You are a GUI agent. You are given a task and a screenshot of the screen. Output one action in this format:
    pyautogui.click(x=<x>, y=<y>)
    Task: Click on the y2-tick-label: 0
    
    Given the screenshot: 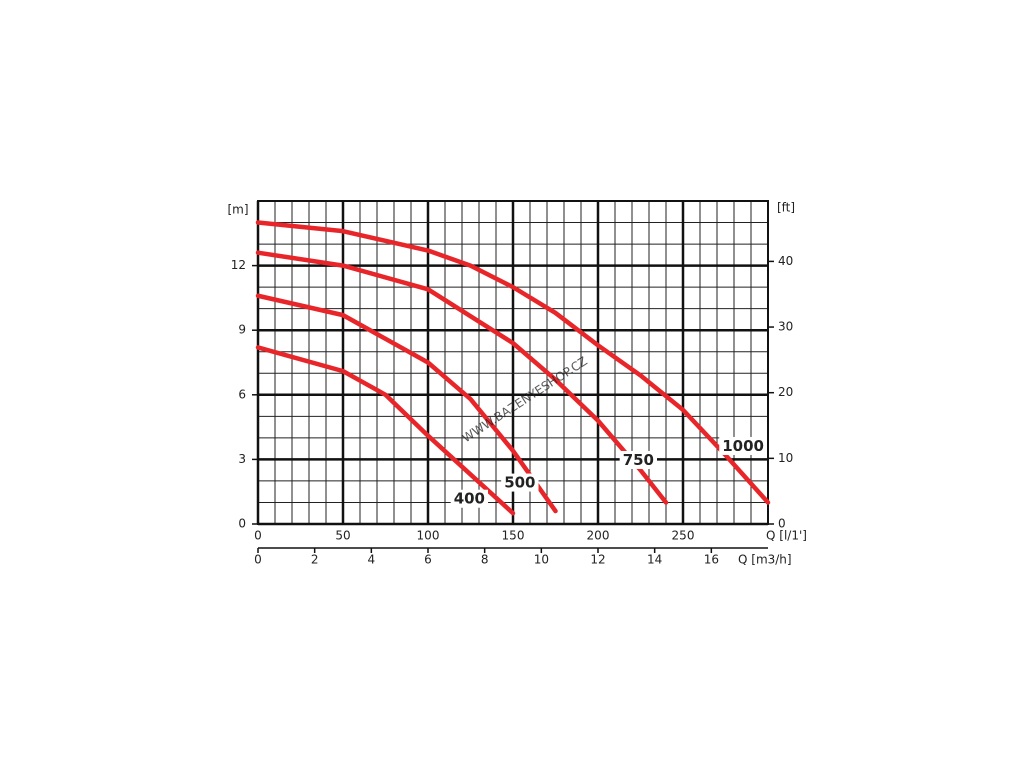 What is the action you would take?
    pyautogui.click(x=782, y=524)
    